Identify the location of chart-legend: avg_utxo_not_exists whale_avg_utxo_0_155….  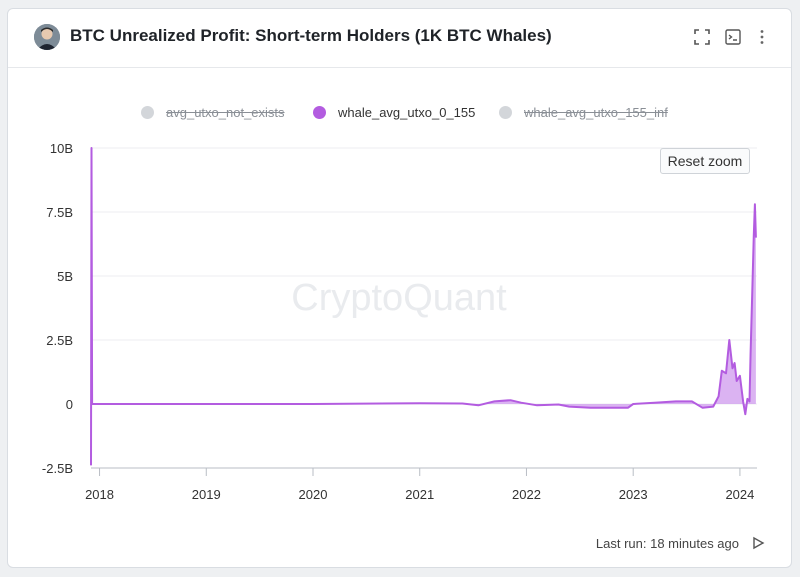
(399, 115).